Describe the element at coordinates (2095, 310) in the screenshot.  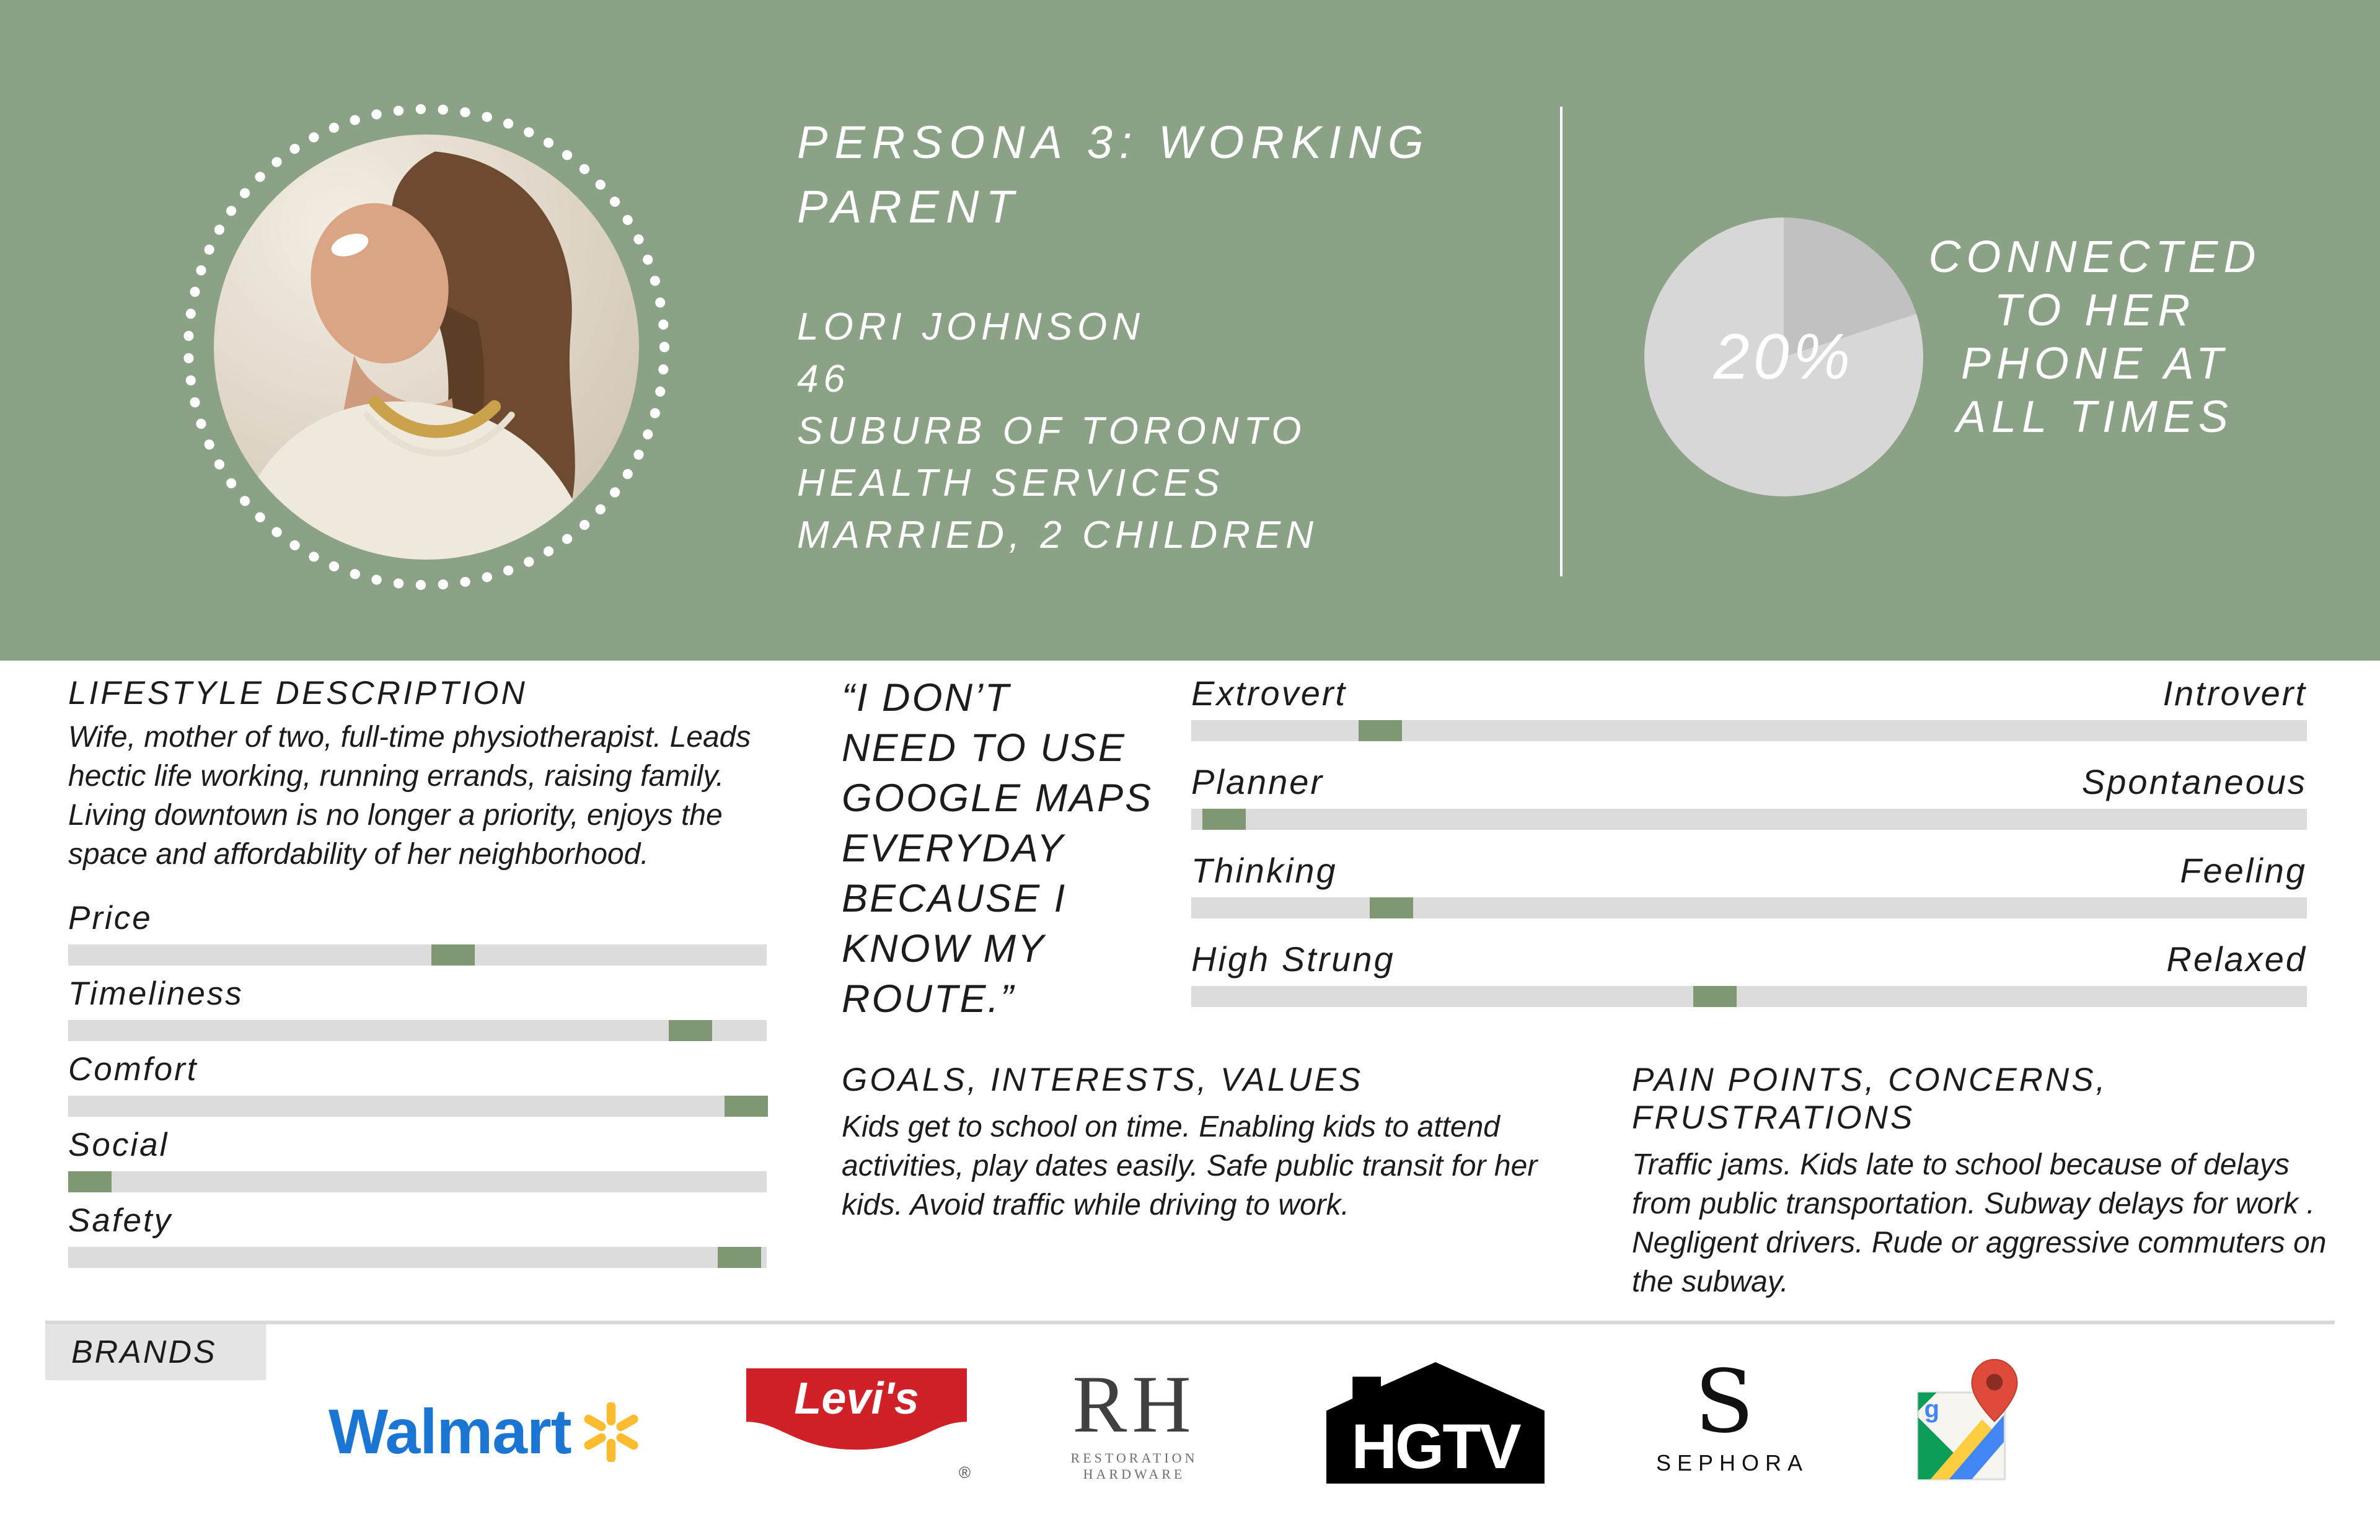
I see `stat-caption-line: TO HER` at that location.